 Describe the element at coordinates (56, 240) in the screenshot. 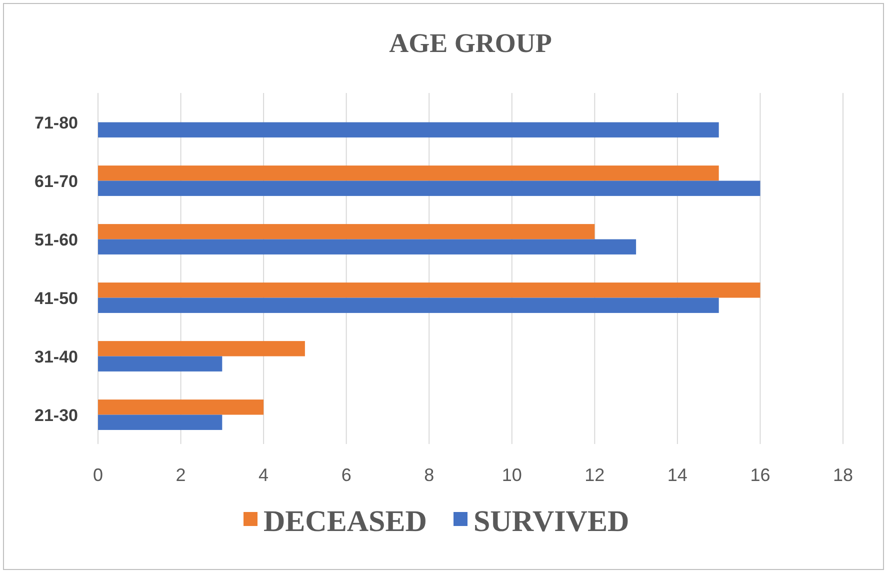

I see `y-tick-label: 51-60` at that location.